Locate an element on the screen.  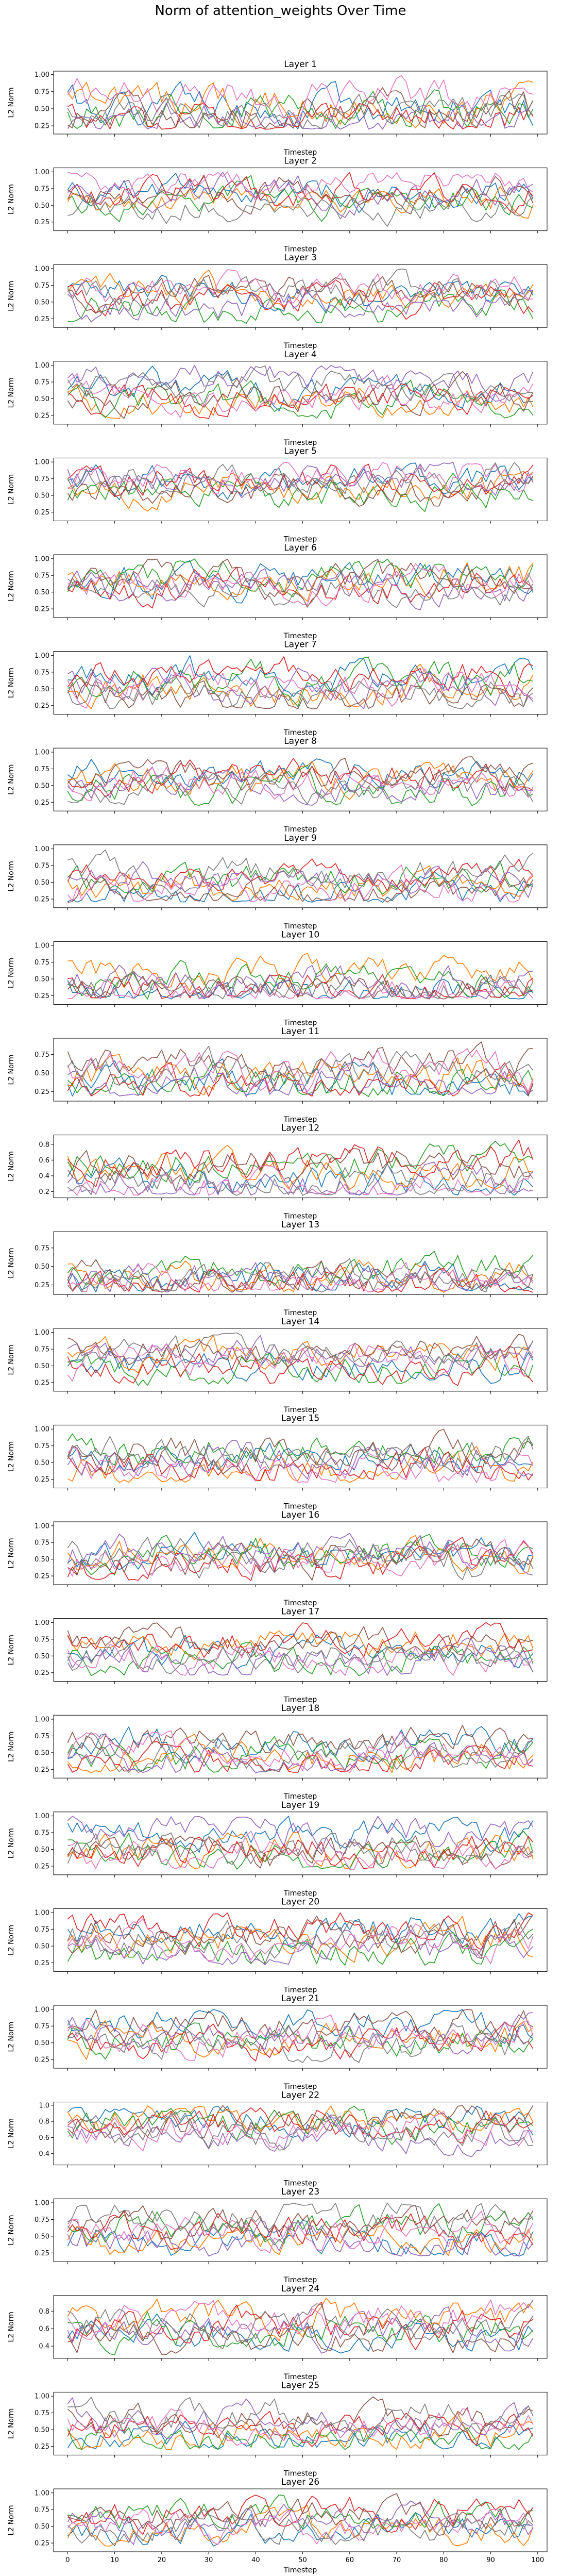
subplot-title: Layer 23 is located at coordinates (300, 2192).